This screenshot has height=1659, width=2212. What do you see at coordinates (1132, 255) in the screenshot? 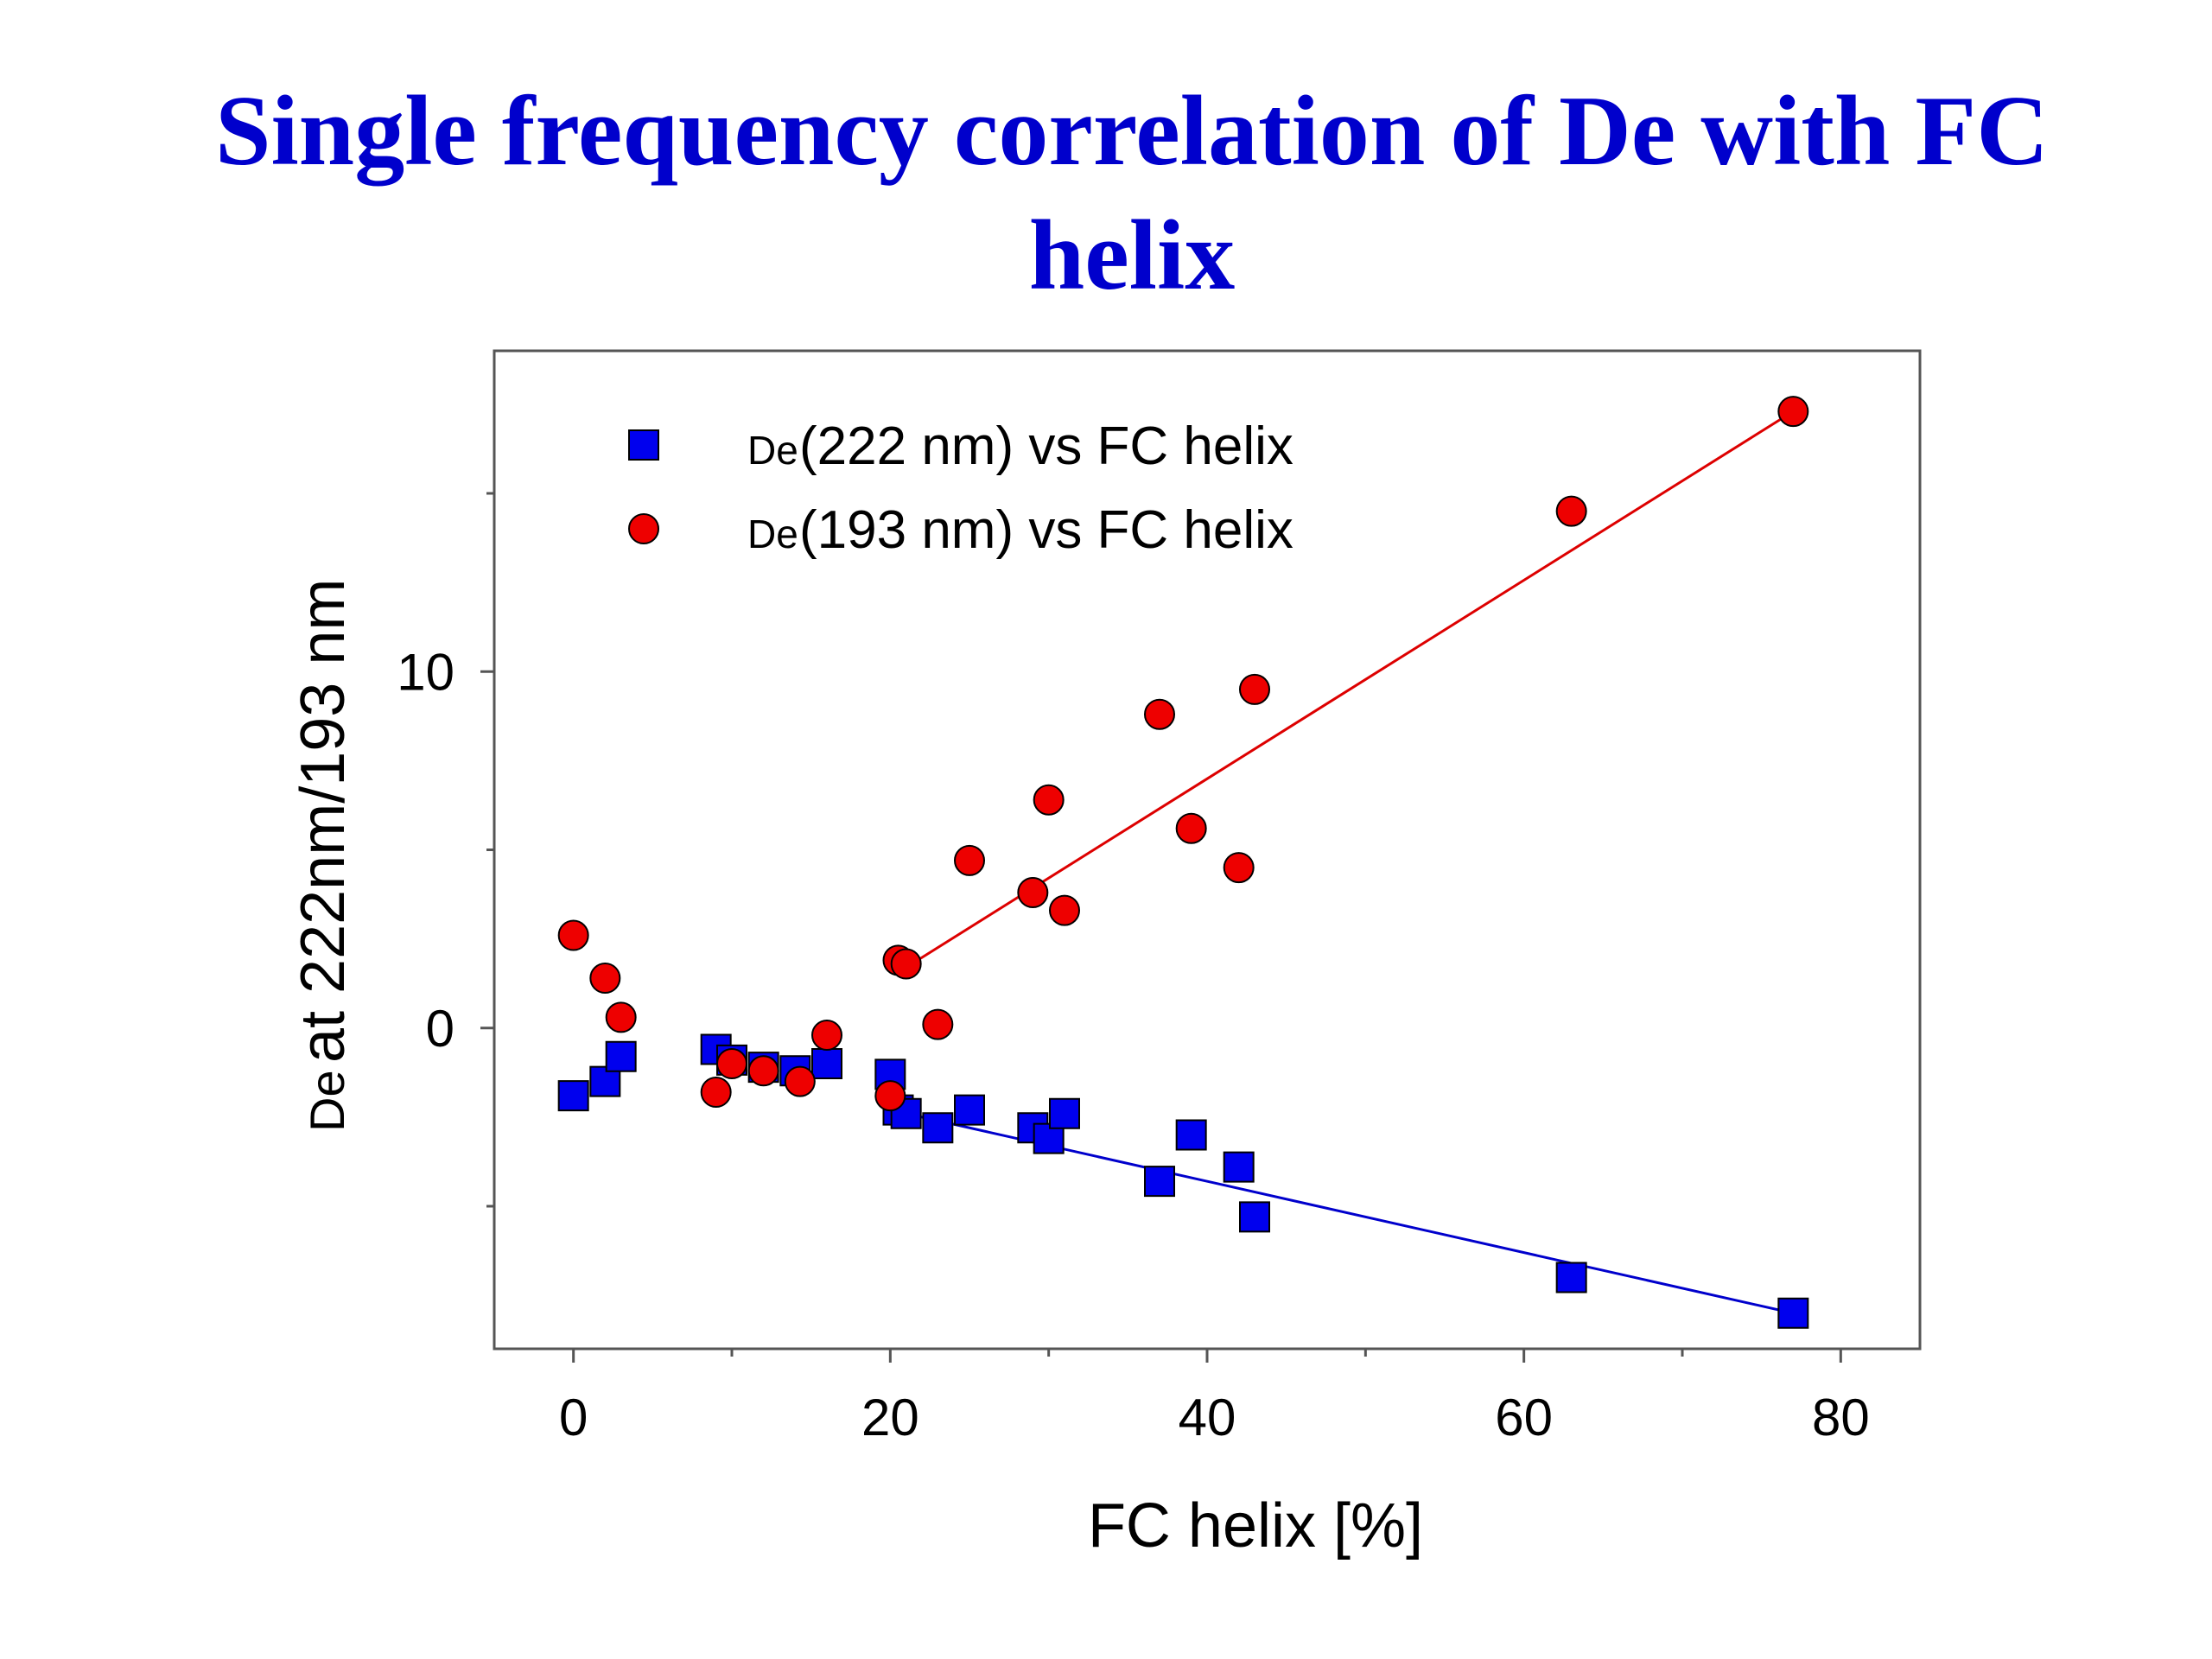
I see `slide-title-line-2: helix` at bounding box center [1132, 255].